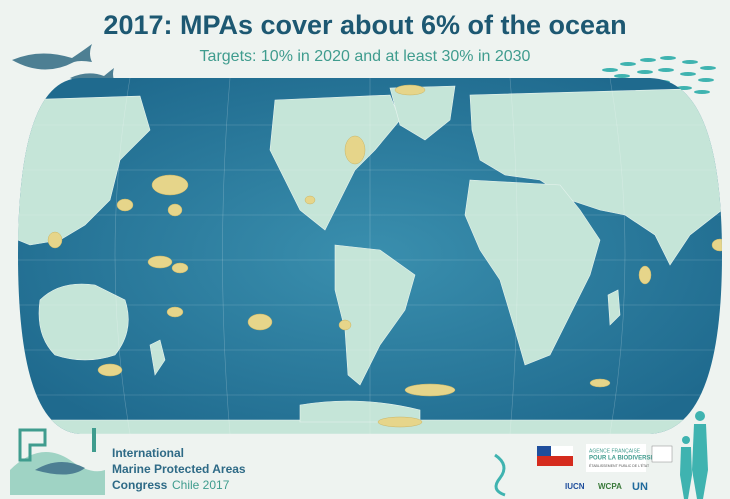 The height and width of the screenshot is (499, 730). What do you see at coordinates (63, 64) in the screenshot?
I see `whale-icon` at bounding box center [63, 64].